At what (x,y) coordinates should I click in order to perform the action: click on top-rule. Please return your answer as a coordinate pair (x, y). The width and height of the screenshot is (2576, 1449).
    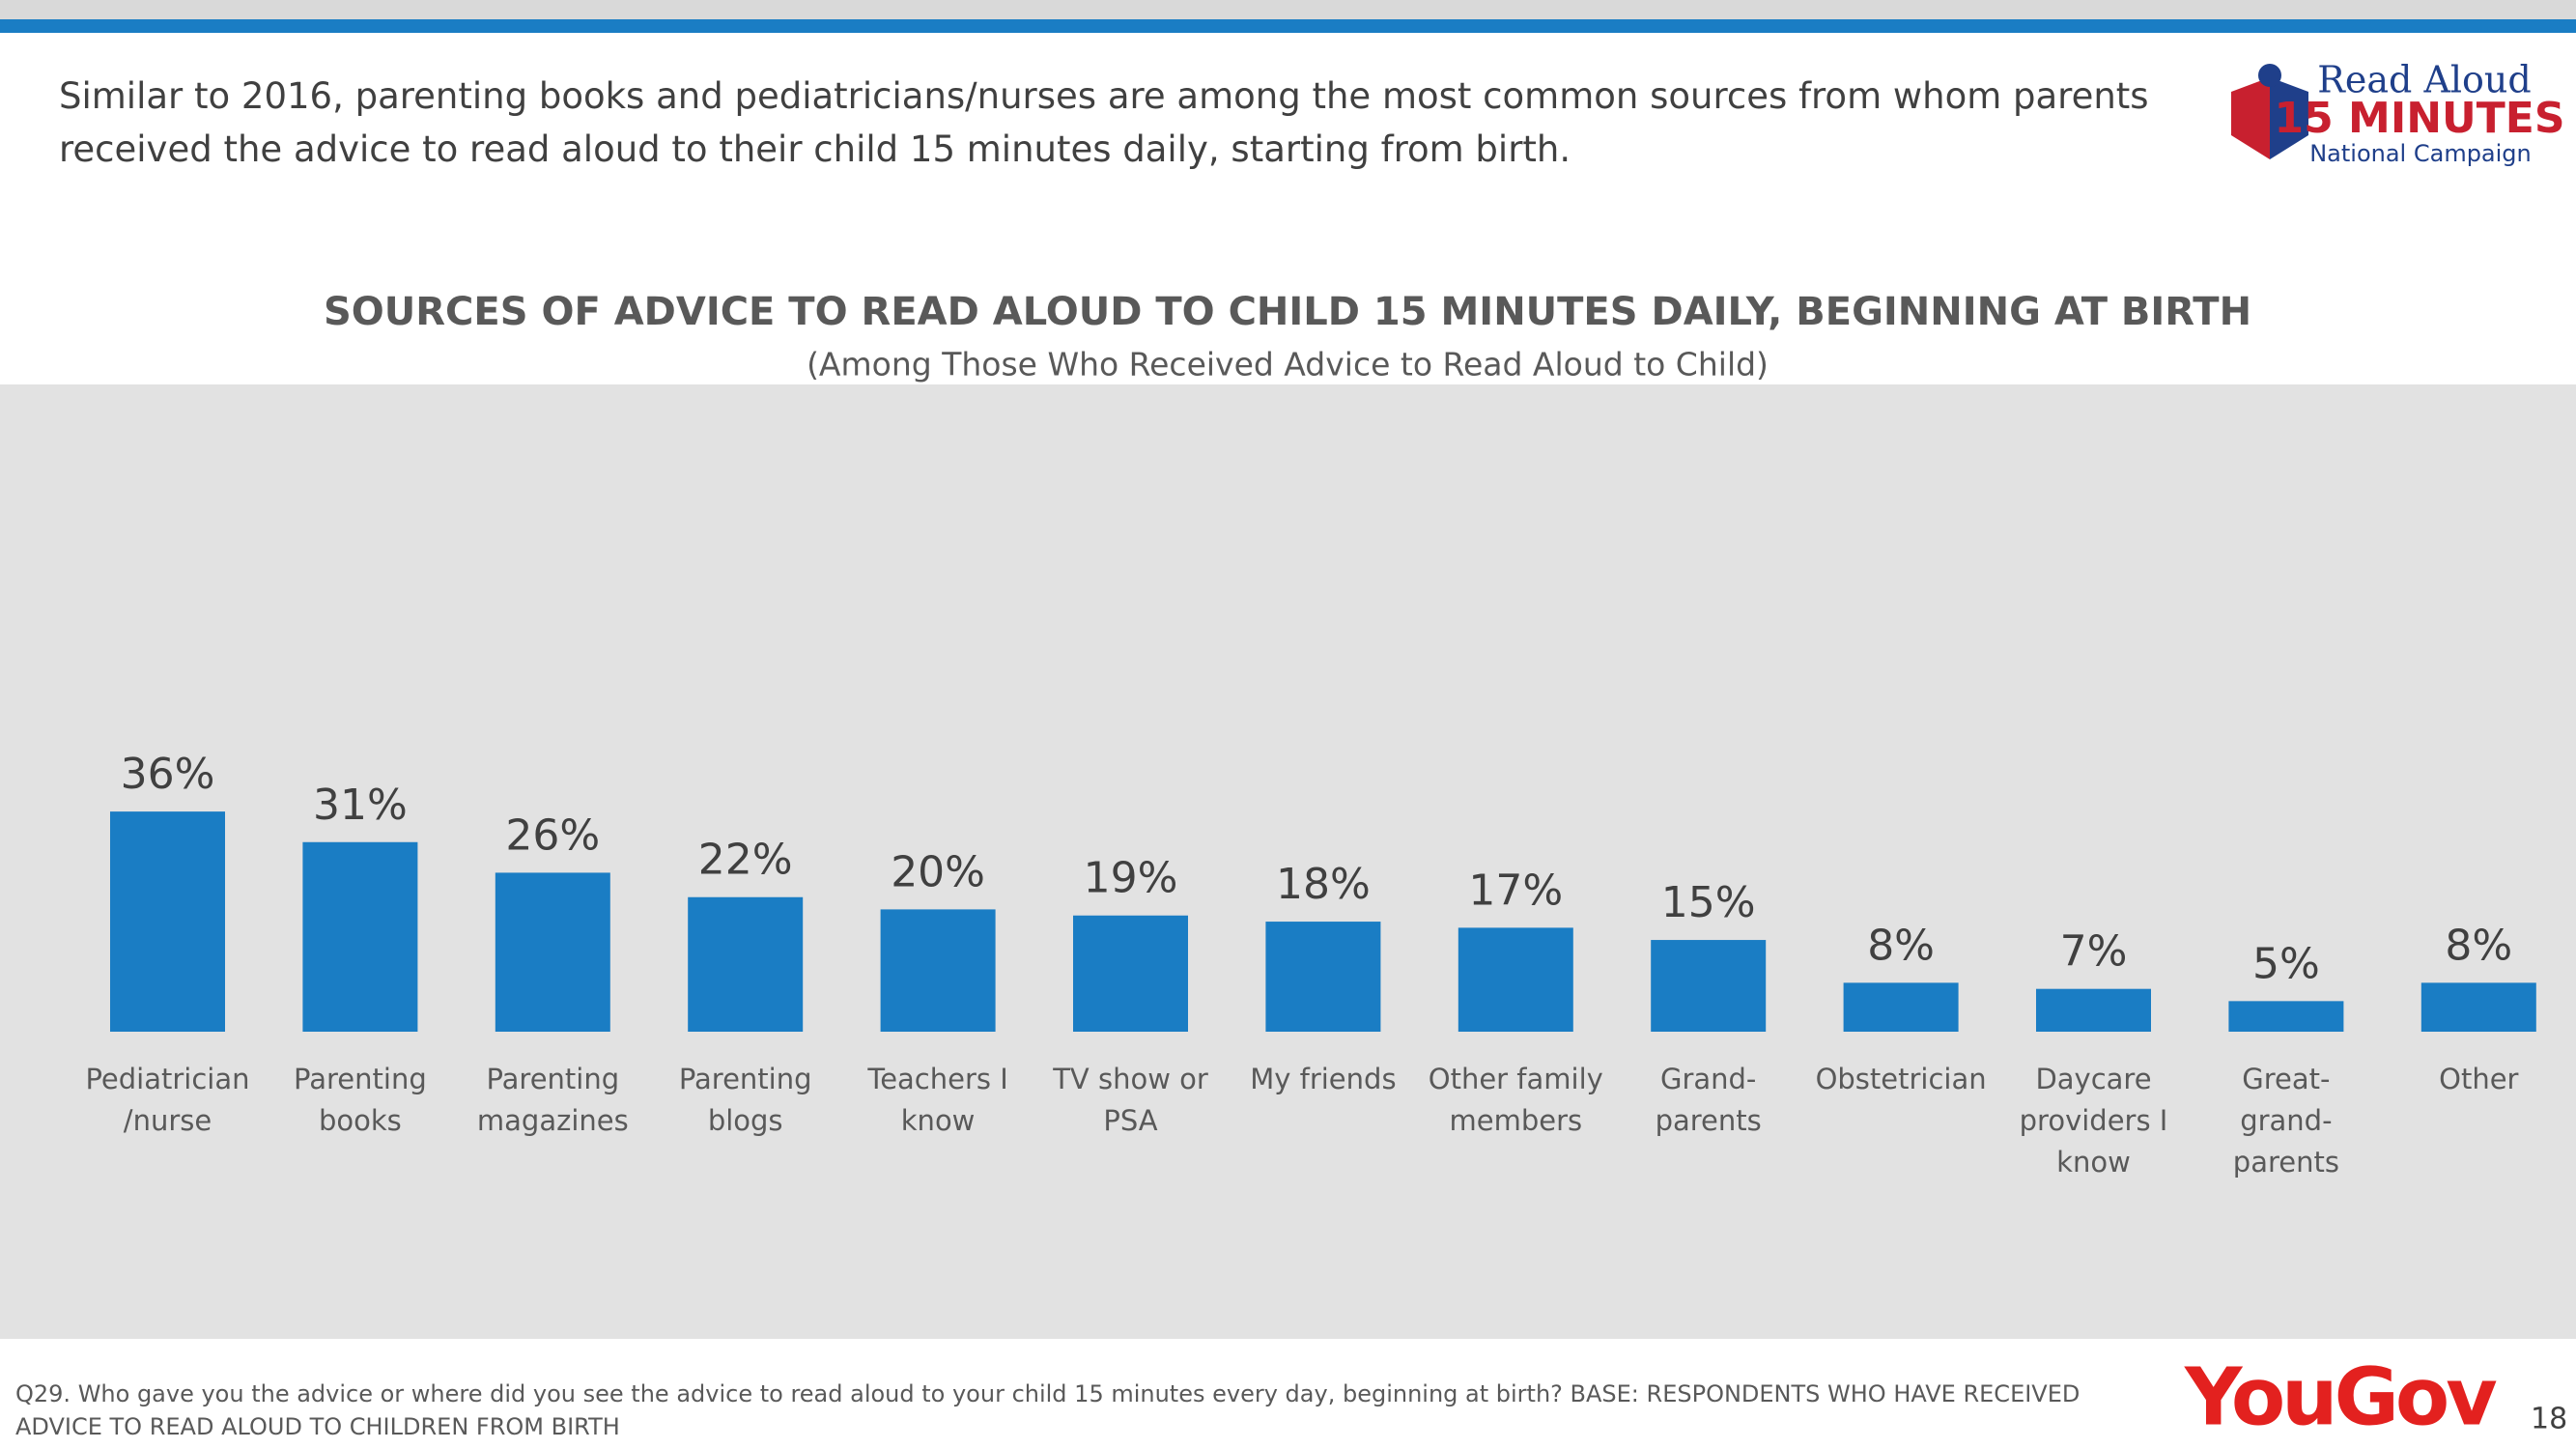
    Looking at the image, I should click on (1288, 26).